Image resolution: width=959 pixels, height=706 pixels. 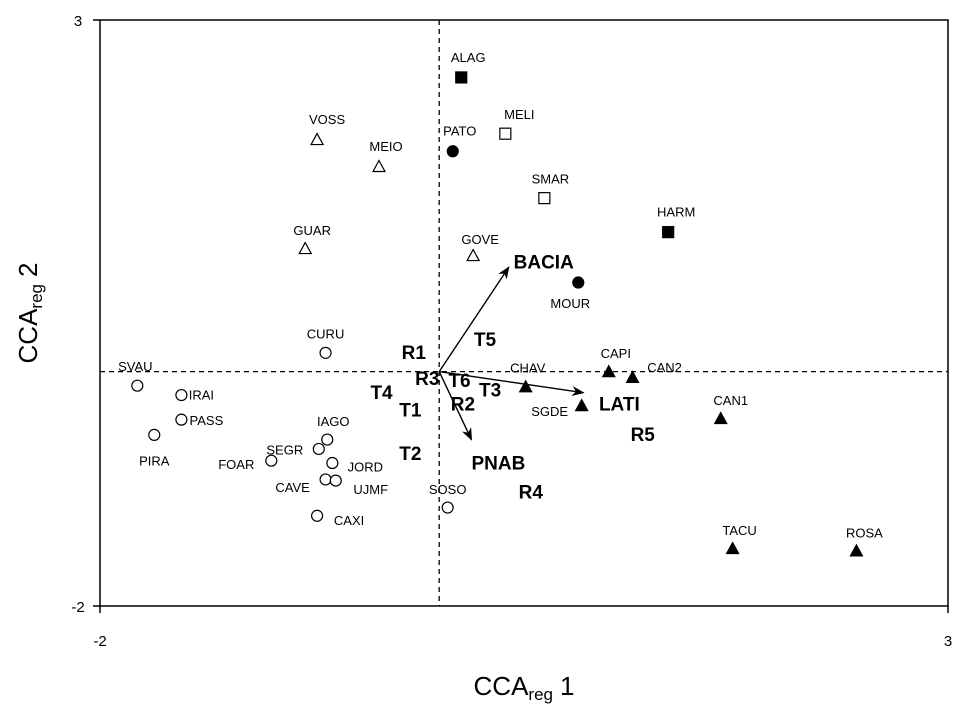 I want to click on site-label: ROSA, so click(x=864, y=532).